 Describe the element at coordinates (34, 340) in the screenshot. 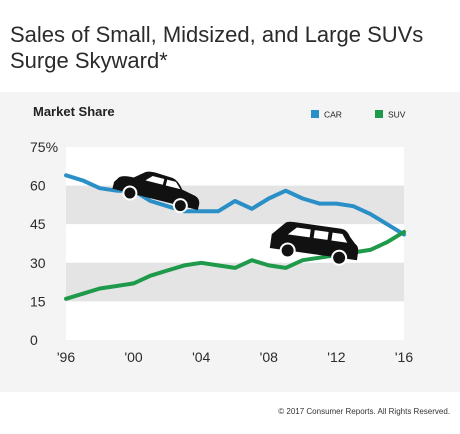

I see `y-tick-label: 0` at that location.